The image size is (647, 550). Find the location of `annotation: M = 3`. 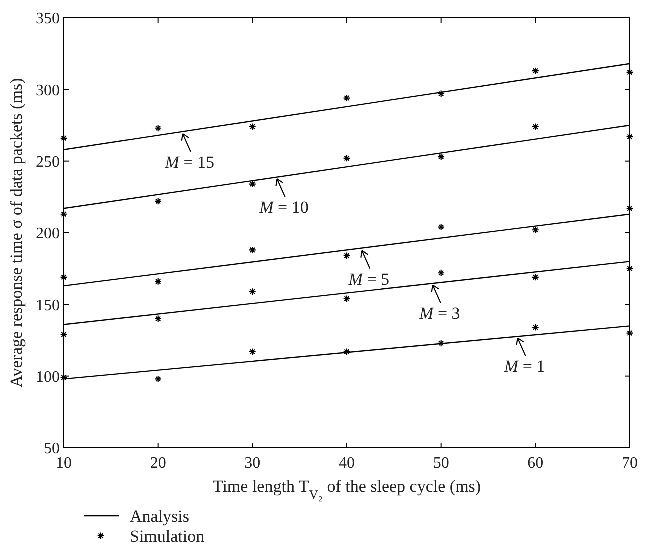

annotation: M = 3 is located at coordinates (439, 314).